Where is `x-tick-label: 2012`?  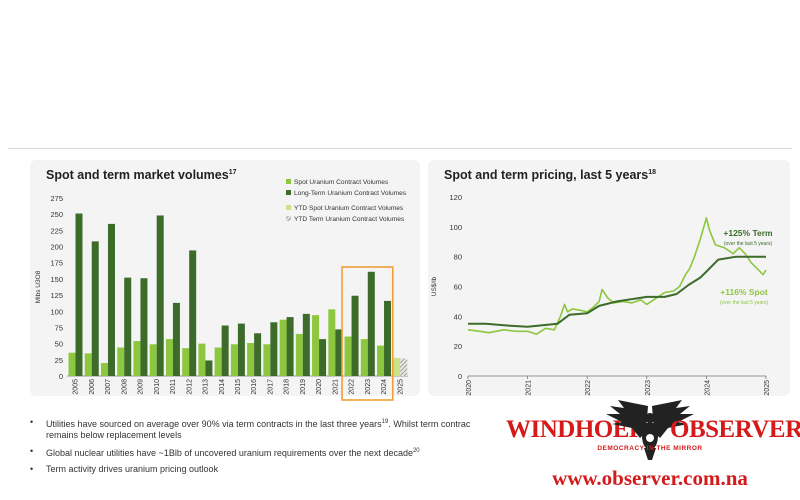 x-tick-label: 2012 is located at coordinates (189, 387).